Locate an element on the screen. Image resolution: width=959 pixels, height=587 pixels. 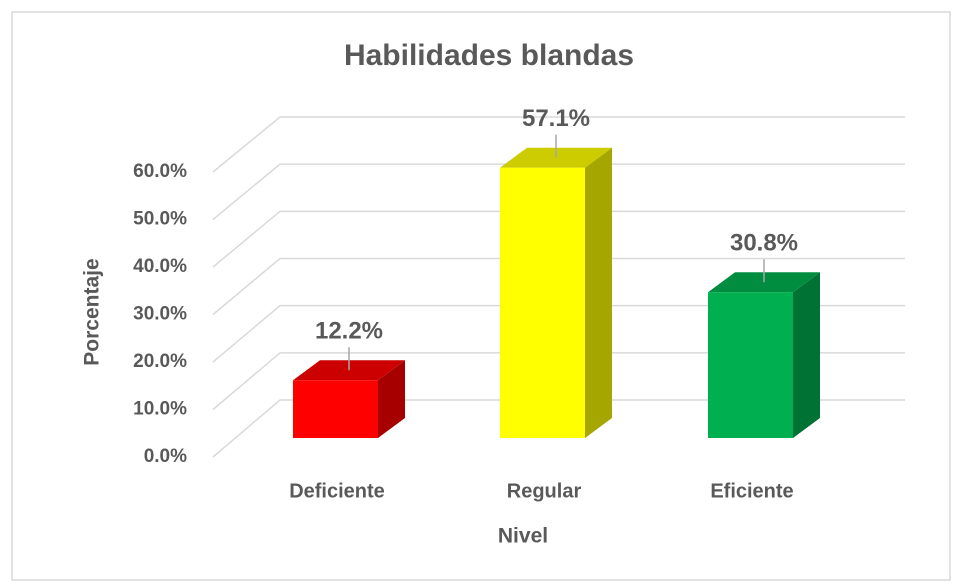
chart-title: Habilidades blandas is located at coordinates (489, 55).